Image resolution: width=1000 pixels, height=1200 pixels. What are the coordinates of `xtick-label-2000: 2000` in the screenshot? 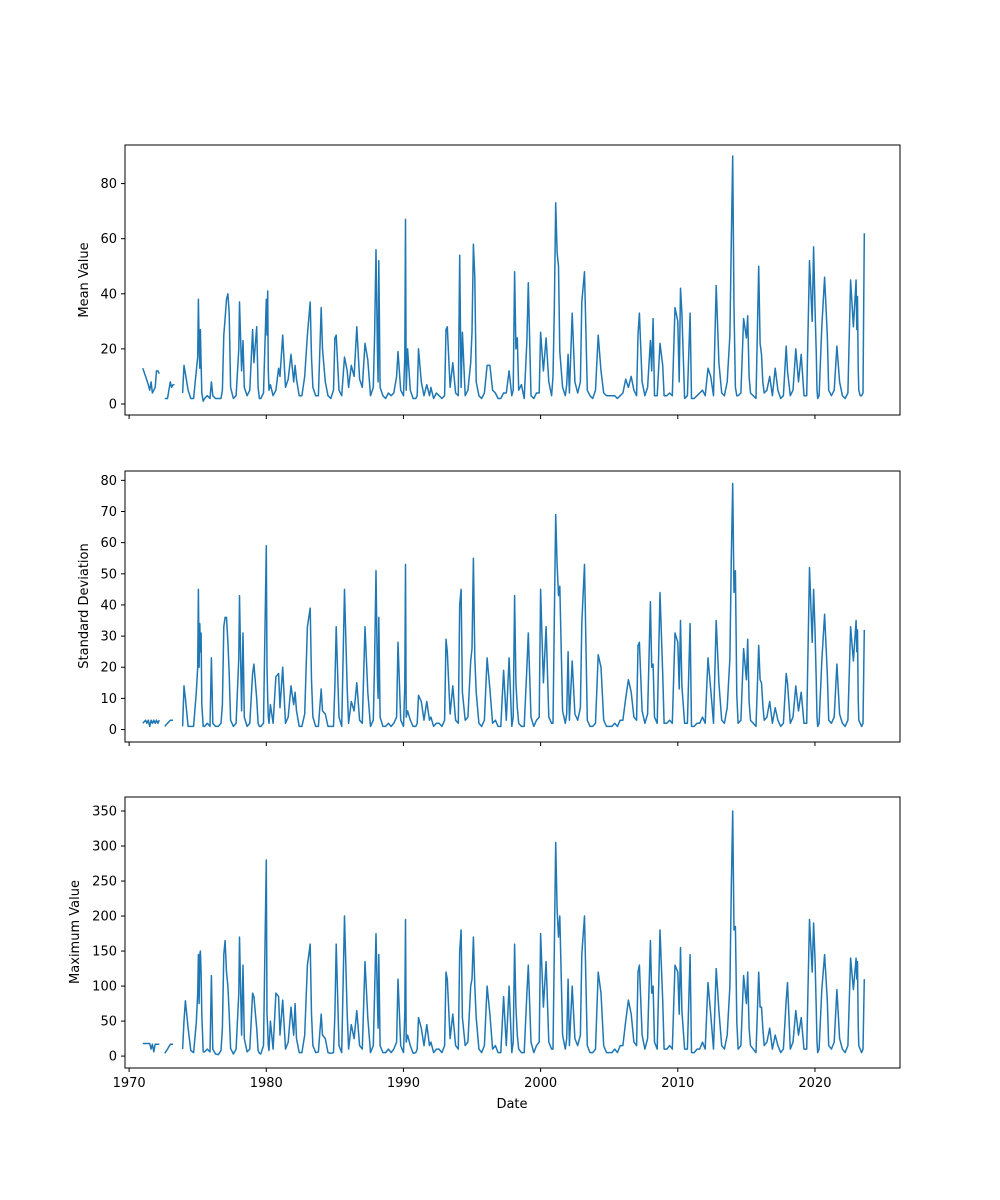 It's located at (540, 1083).